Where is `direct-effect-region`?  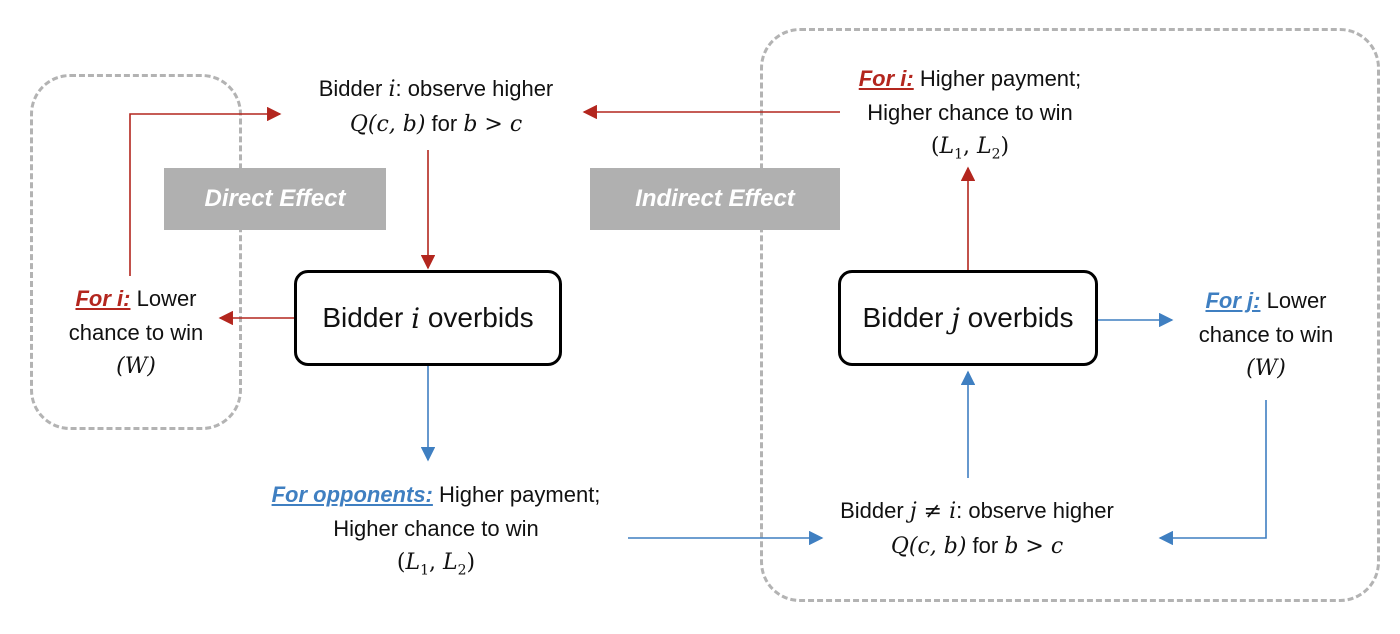 direct-effect-region is located at coordinates (136, 252).